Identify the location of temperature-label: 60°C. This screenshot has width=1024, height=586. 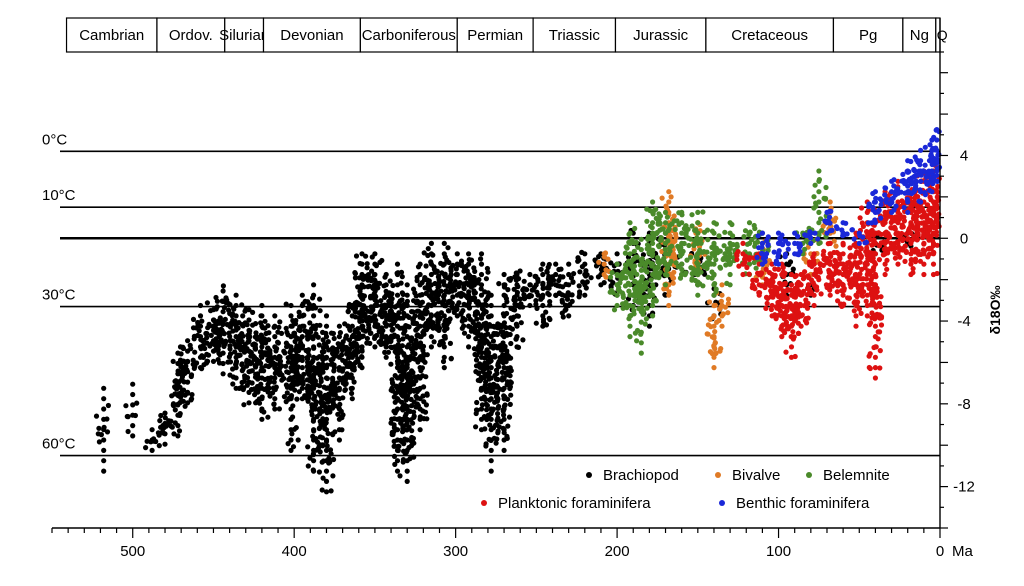
(59, 444).